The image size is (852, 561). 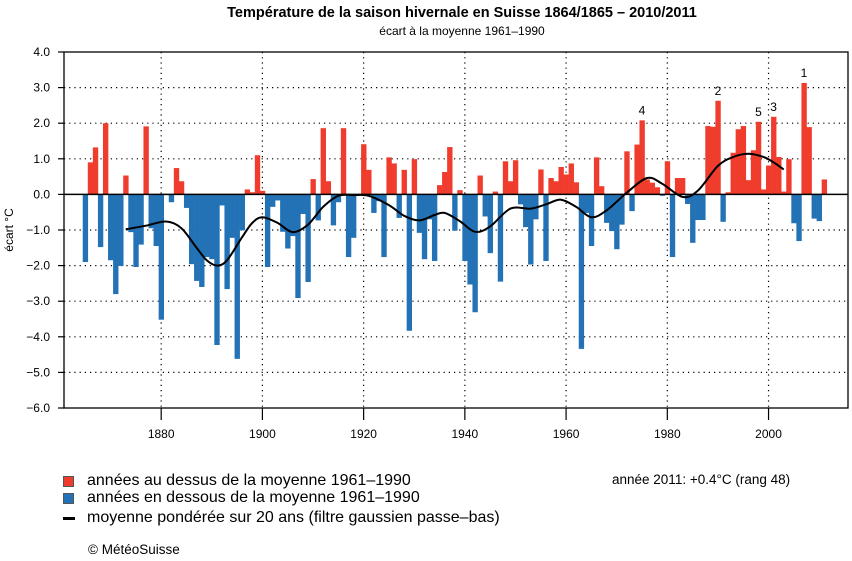 What do you see at coordinates (161, 434) in the screenshot?
I see `x-tick-label: 1880` at bounding box center [161, 434].